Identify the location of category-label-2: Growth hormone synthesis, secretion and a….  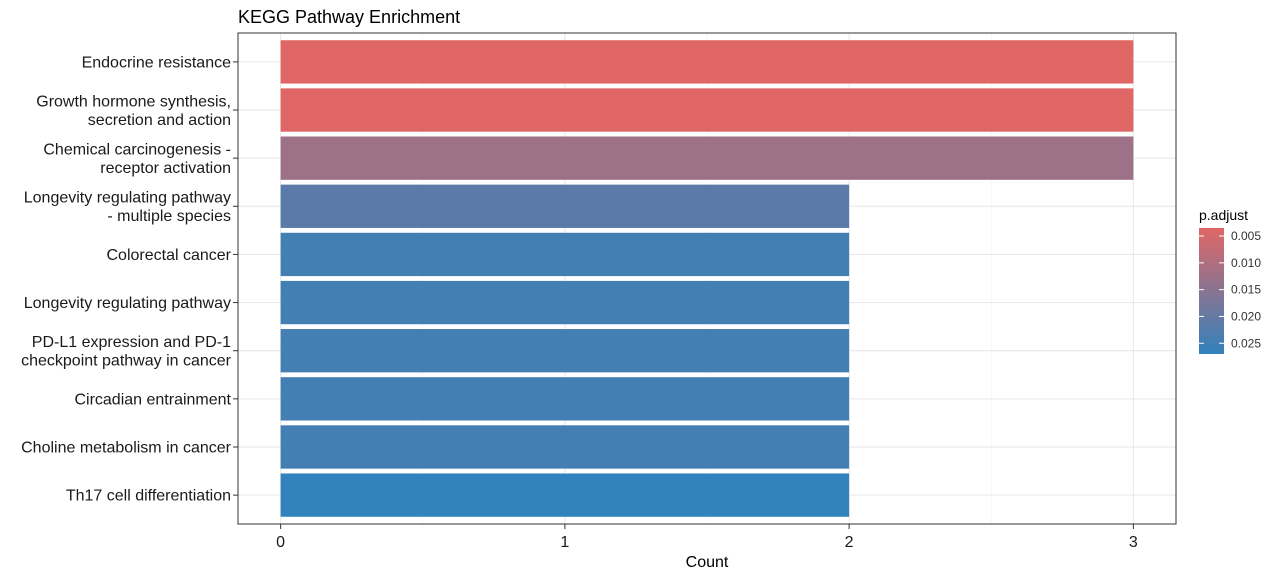
(133, 111).